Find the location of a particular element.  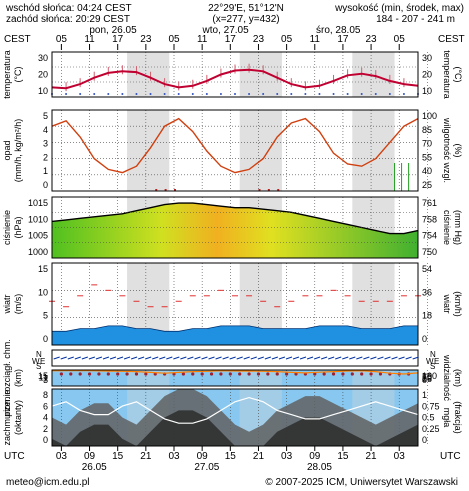

ytick-left: 7 is located at coordinates (45, 379).